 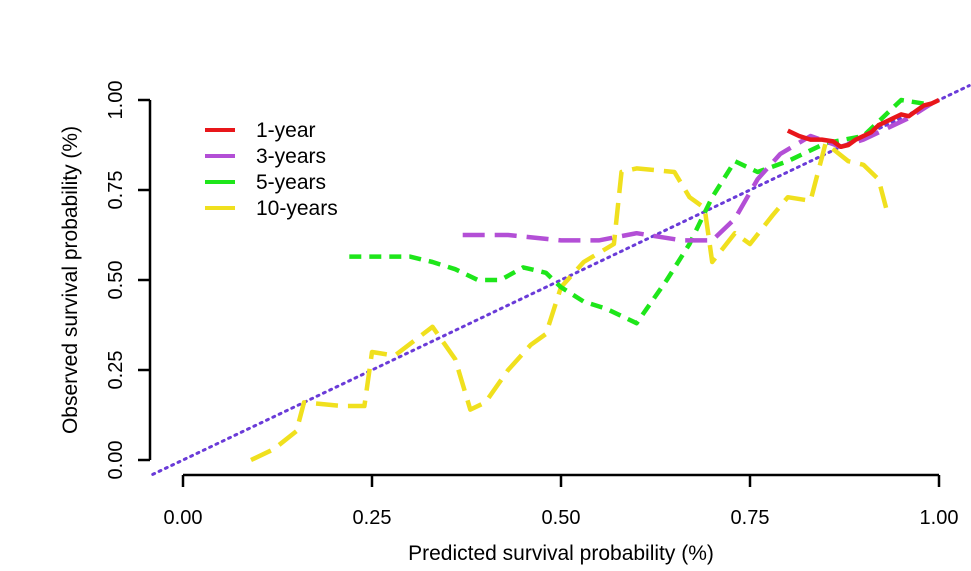 What do you see at coordinates (697, 172) in the screenshot?
I see `series-line-3-years` at bounding box center [697, 172].